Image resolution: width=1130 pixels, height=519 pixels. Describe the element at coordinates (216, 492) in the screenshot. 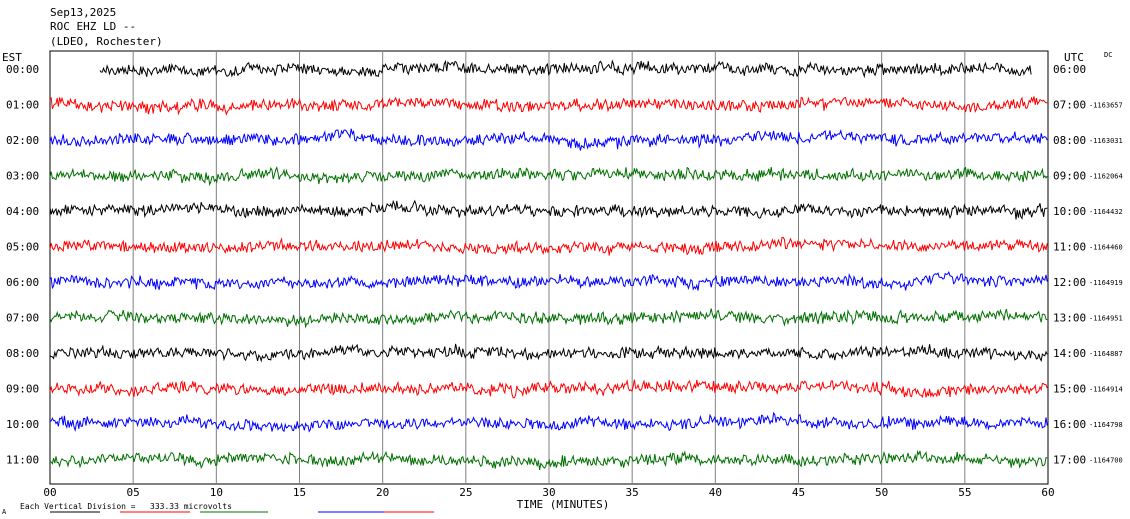

I see `x-tick-label: 10` at that location.